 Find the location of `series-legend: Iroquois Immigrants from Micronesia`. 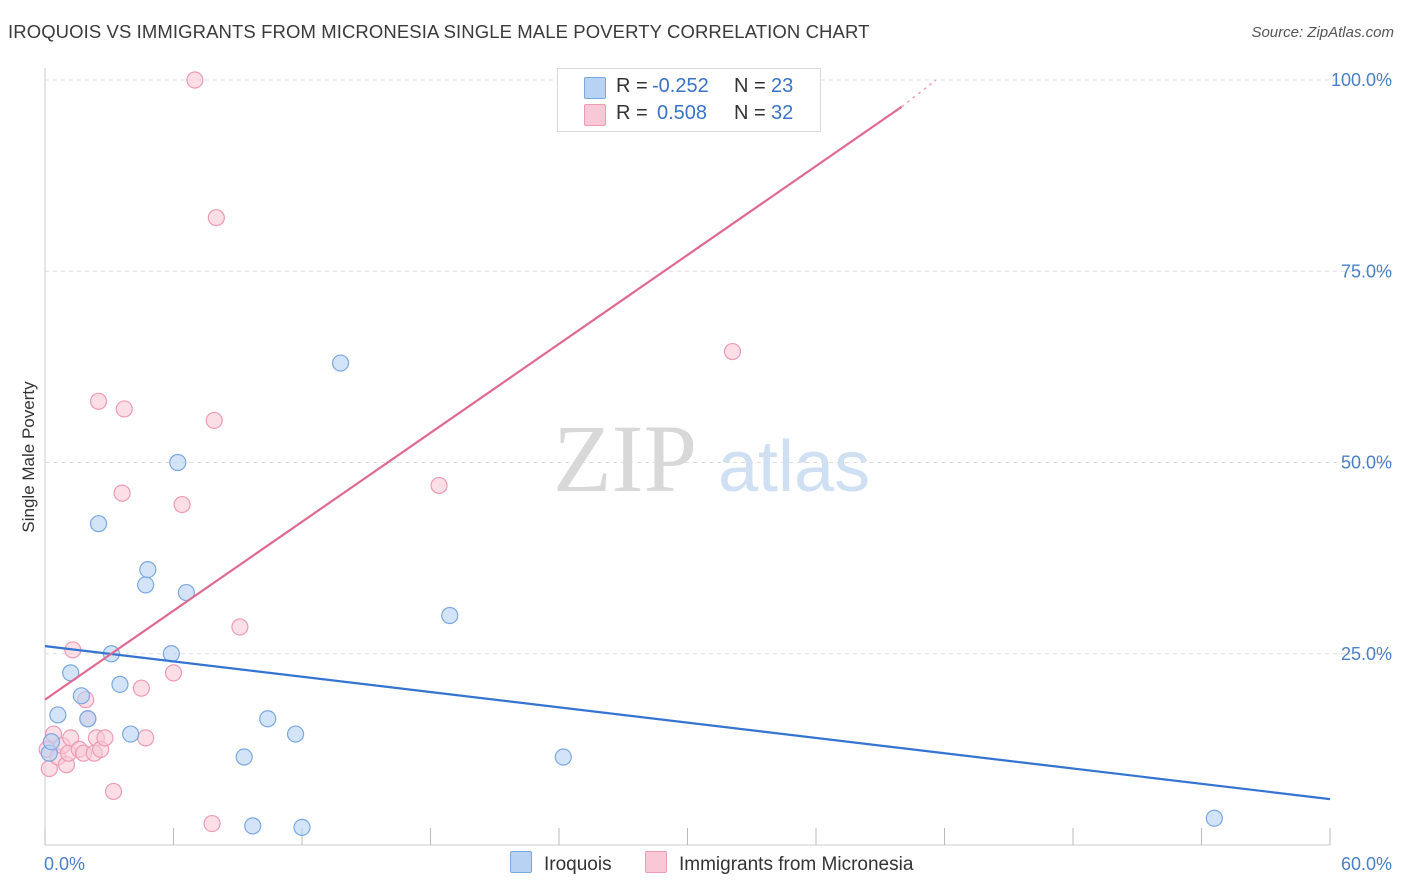

series-legend: Iroquois Immigrants from Micronesia is located at coordinates (703, 865).